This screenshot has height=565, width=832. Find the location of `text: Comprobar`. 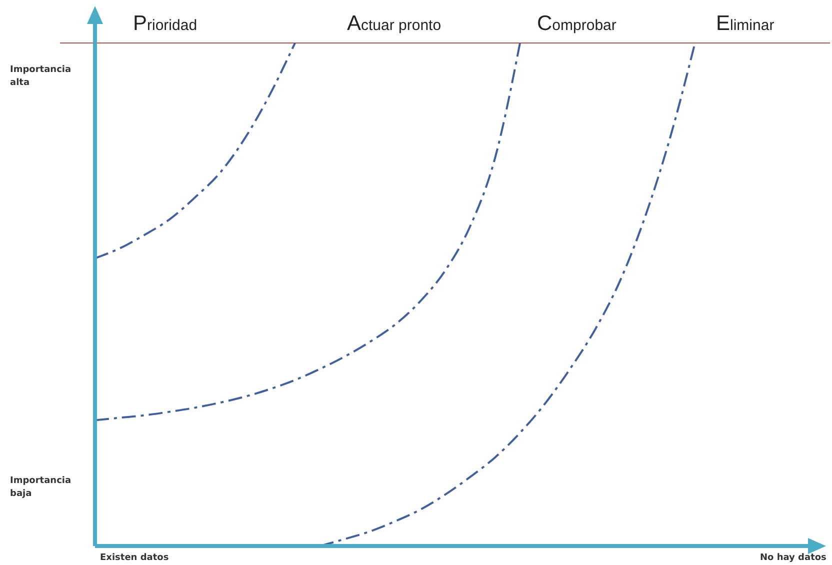

text: Comprobar is located at coordinates (576, 23).